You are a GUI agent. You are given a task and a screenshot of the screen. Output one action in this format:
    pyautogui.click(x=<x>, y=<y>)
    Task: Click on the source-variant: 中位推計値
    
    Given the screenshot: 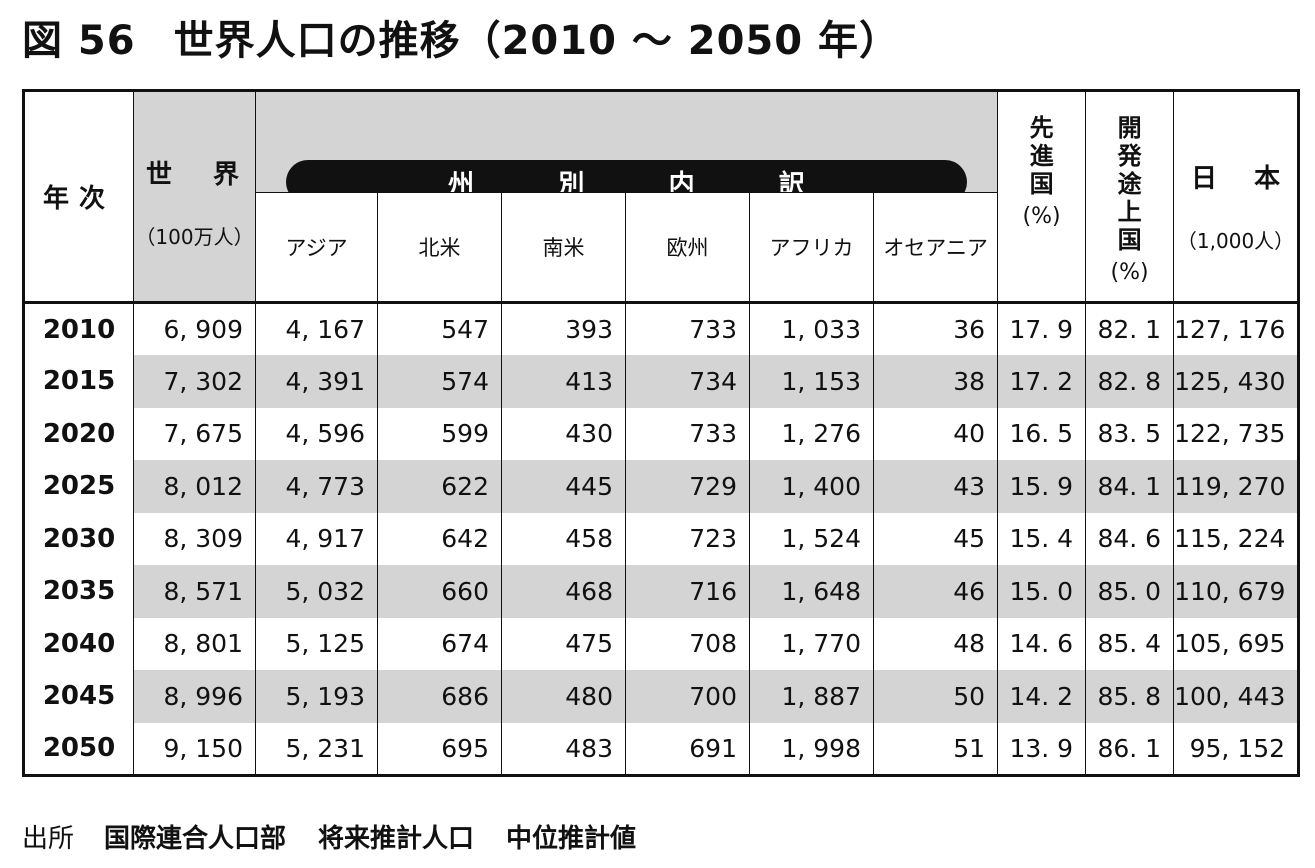 What is the action you would take?
    pyautogui.click(x=571, y=839)
    